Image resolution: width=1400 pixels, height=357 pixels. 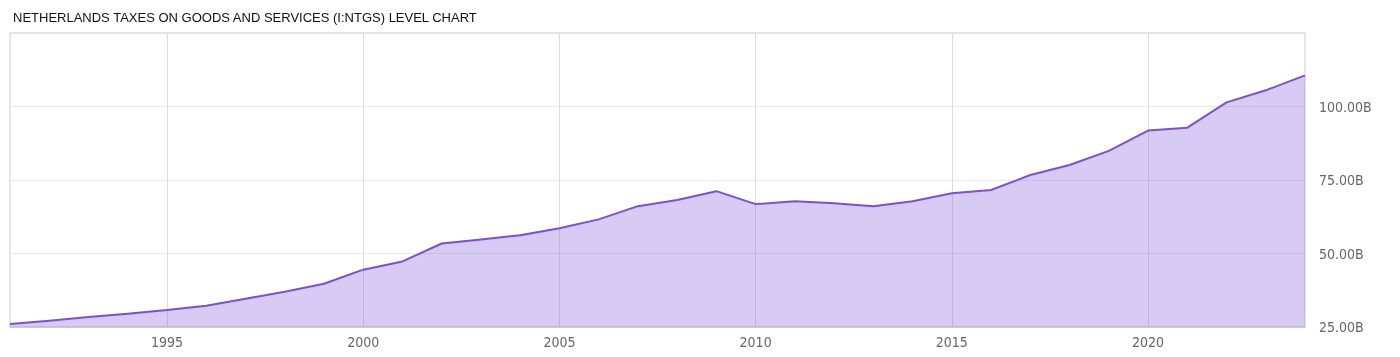 What do you see at coordinates (951, 342) in the screenshot?
I see `x-tick-label: 2015` at bounding box center [951, 342].